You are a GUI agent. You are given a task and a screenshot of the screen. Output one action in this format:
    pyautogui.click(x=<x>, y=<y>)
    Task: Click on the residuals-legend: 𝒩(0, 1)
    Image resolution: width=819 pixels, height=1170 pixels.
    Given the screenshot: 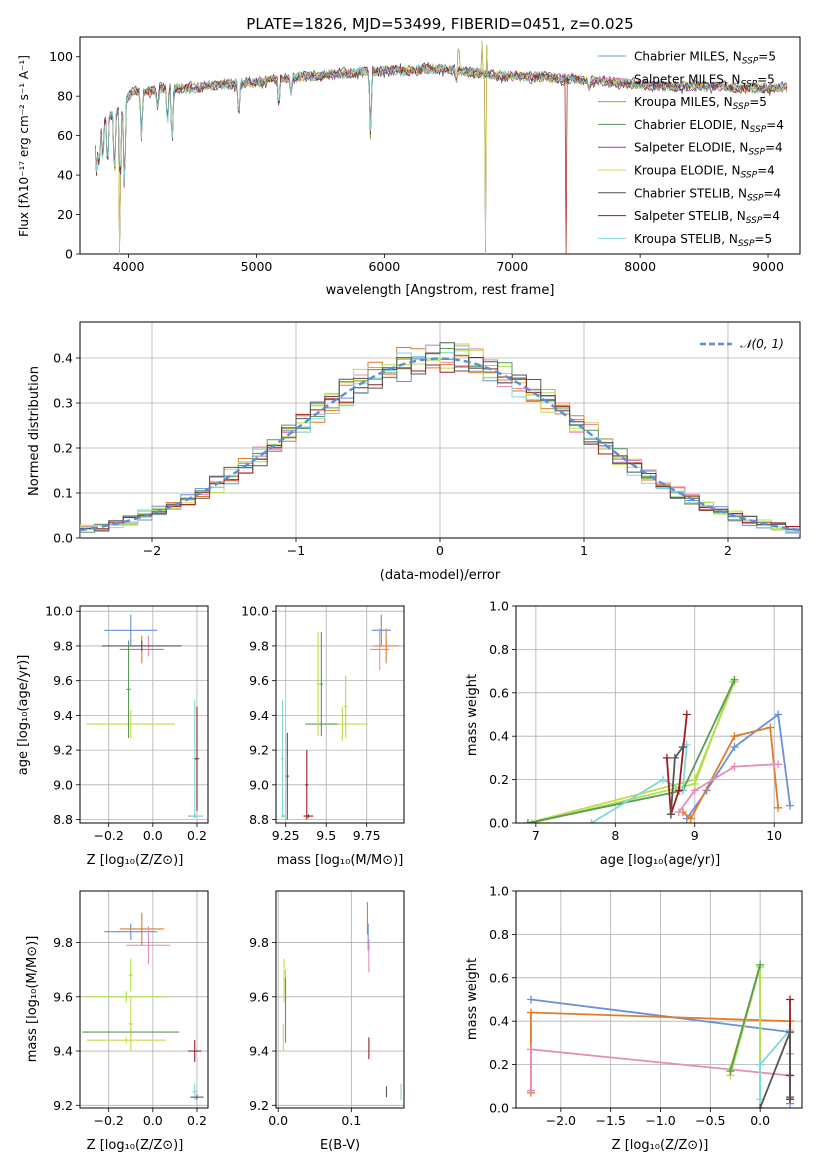 What is the action you would take?
    pyautogui.click(x=742, y=344)
    